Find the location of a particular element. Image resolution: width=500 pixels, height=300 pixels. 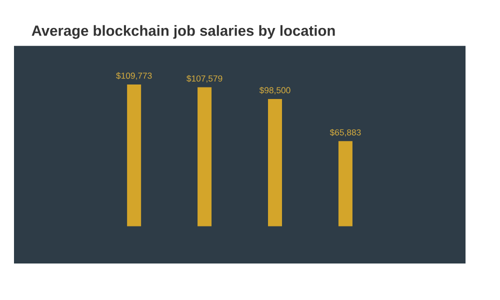

chart-title: Average blockchain job salaries by location is located at coordinates (183, 32).